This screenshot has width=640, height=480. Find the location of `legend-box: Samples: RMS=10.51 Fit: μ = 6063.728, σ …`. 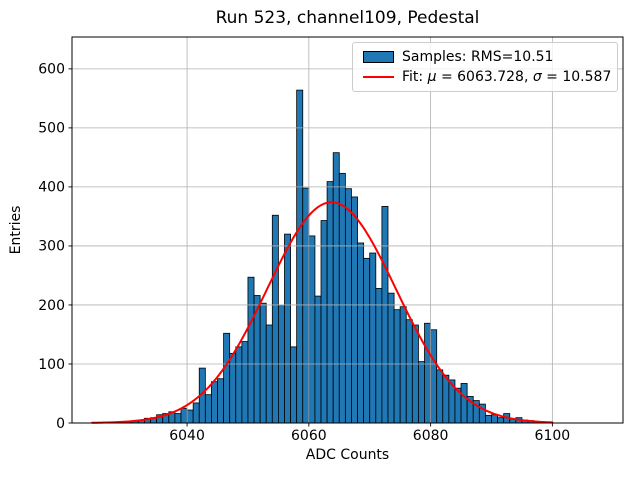

legend-box: Samples: RMS=10.51 Fit: μ = 6063.728, σ … is located at coordinates (485, 67).